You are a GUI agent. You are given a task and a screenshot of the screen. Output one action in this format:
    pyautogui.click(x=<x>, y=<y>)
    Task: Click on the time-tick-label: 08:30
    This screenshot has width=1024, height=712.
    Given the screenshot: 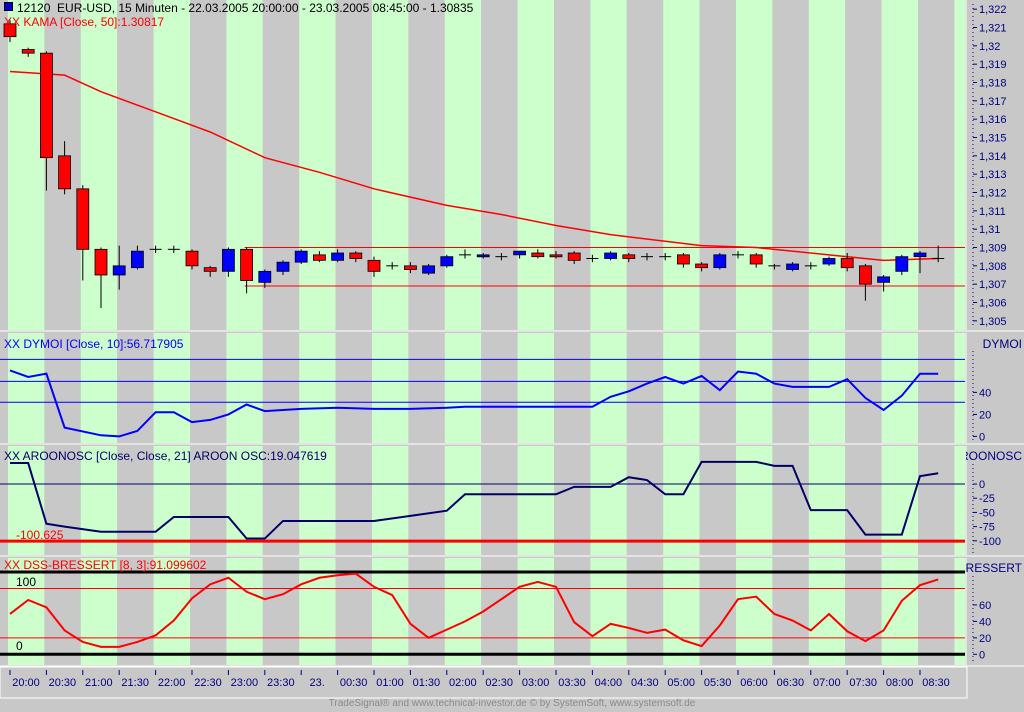 What is the action you would take?
    pyautogui.click(x=936, y=683)
    